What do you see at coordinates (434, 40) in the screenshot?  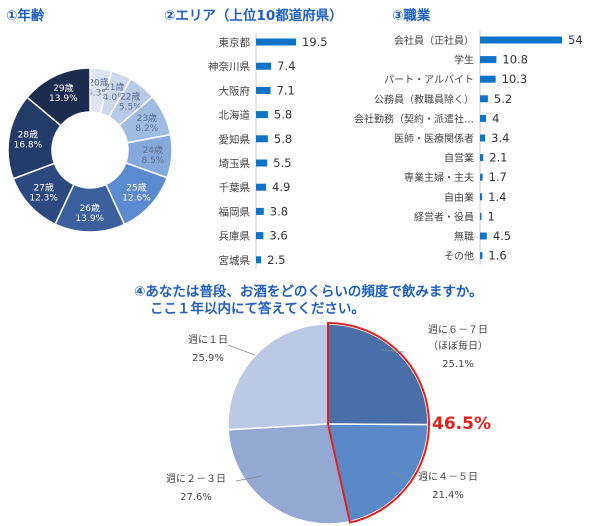 I see `job-category-label: 会社員（正社員）` at bounding box center [434, 40].